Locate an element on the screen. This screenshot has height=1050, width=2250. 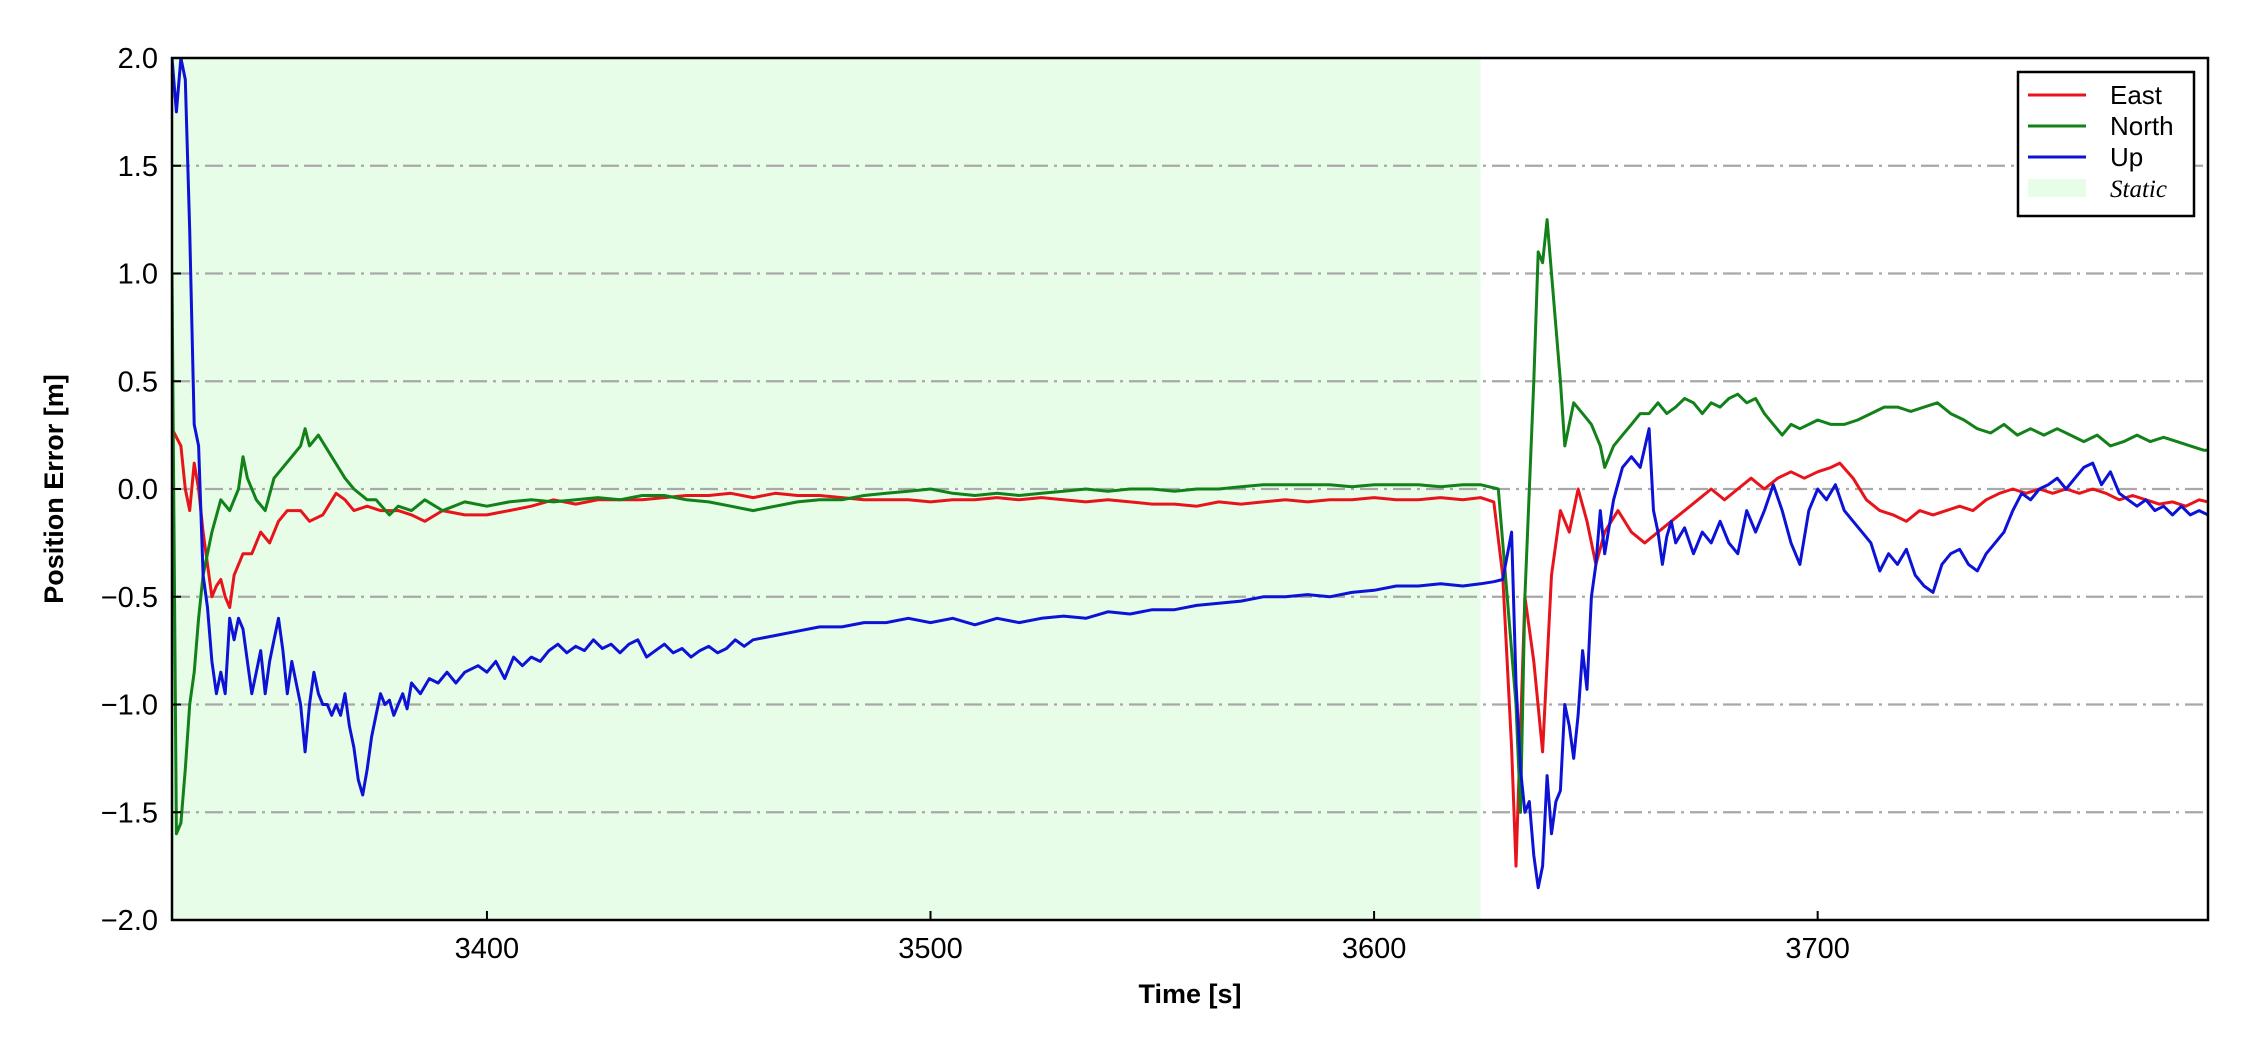
x-tick-label: 3400 is located at coordinates (487, 949).